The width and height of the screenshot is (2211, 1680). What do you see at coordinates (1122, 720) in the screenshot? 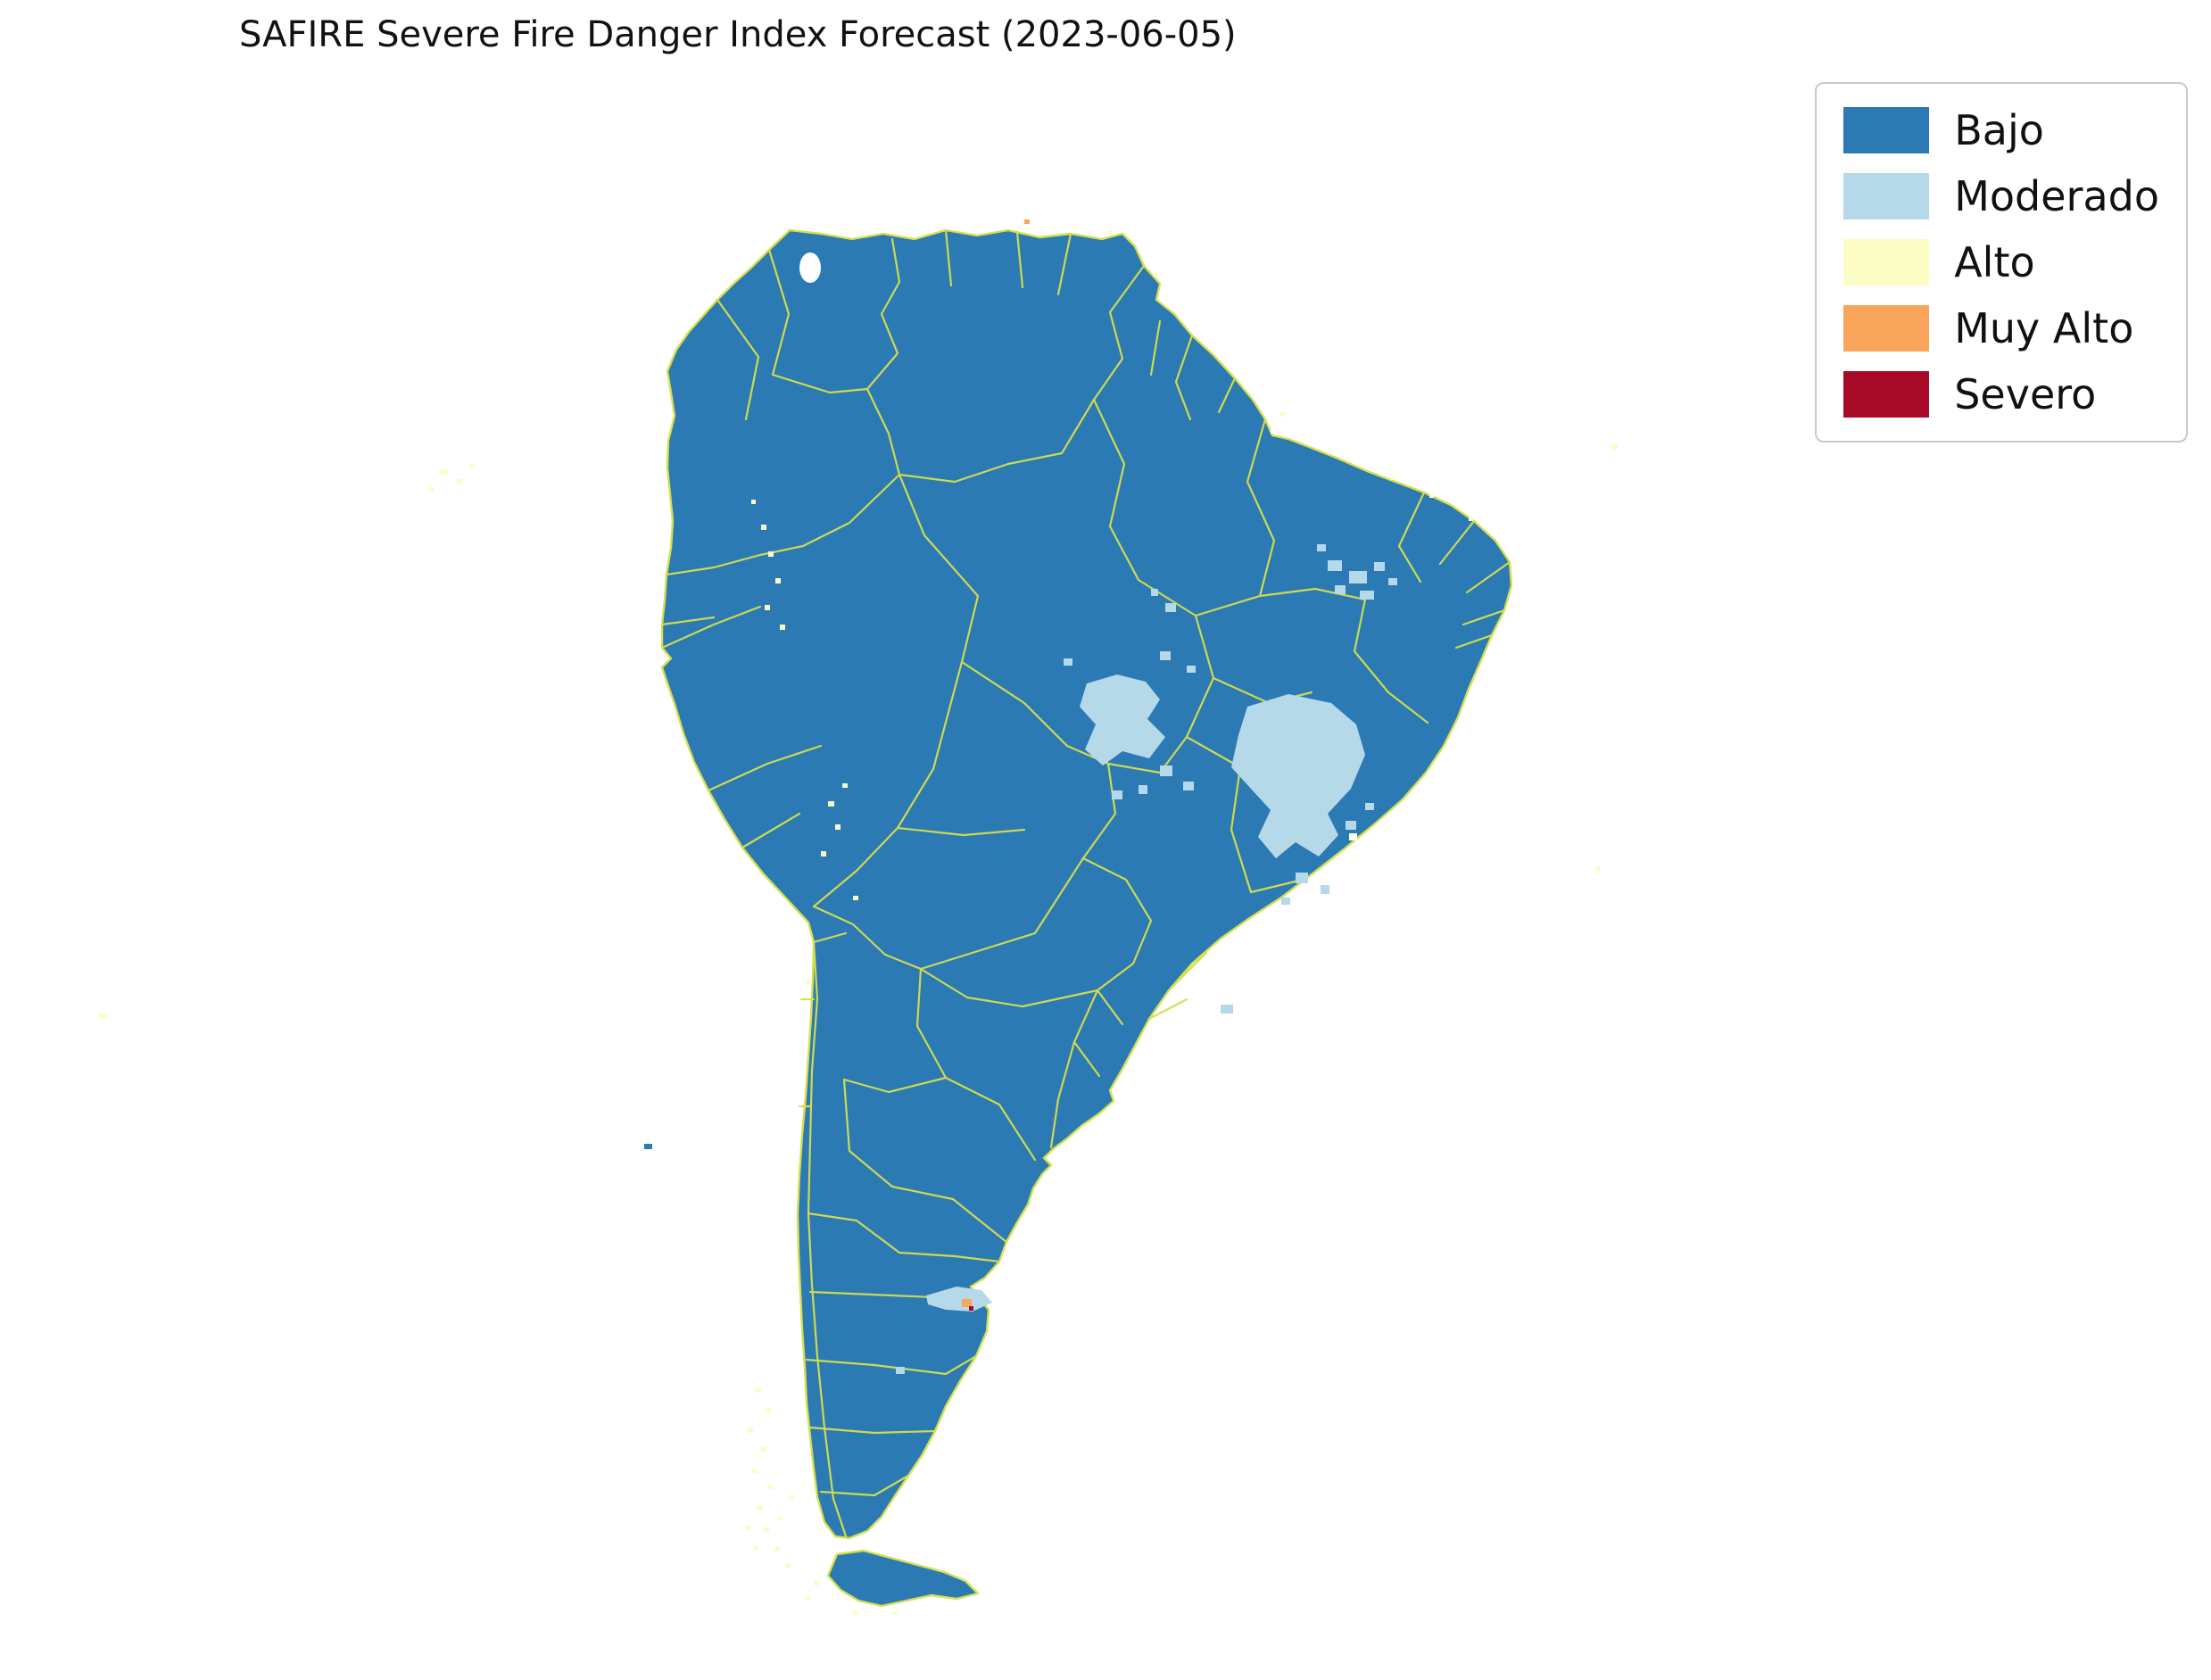
I see `moderado-blob-central-brazil` at bounding box center [1122, 720].